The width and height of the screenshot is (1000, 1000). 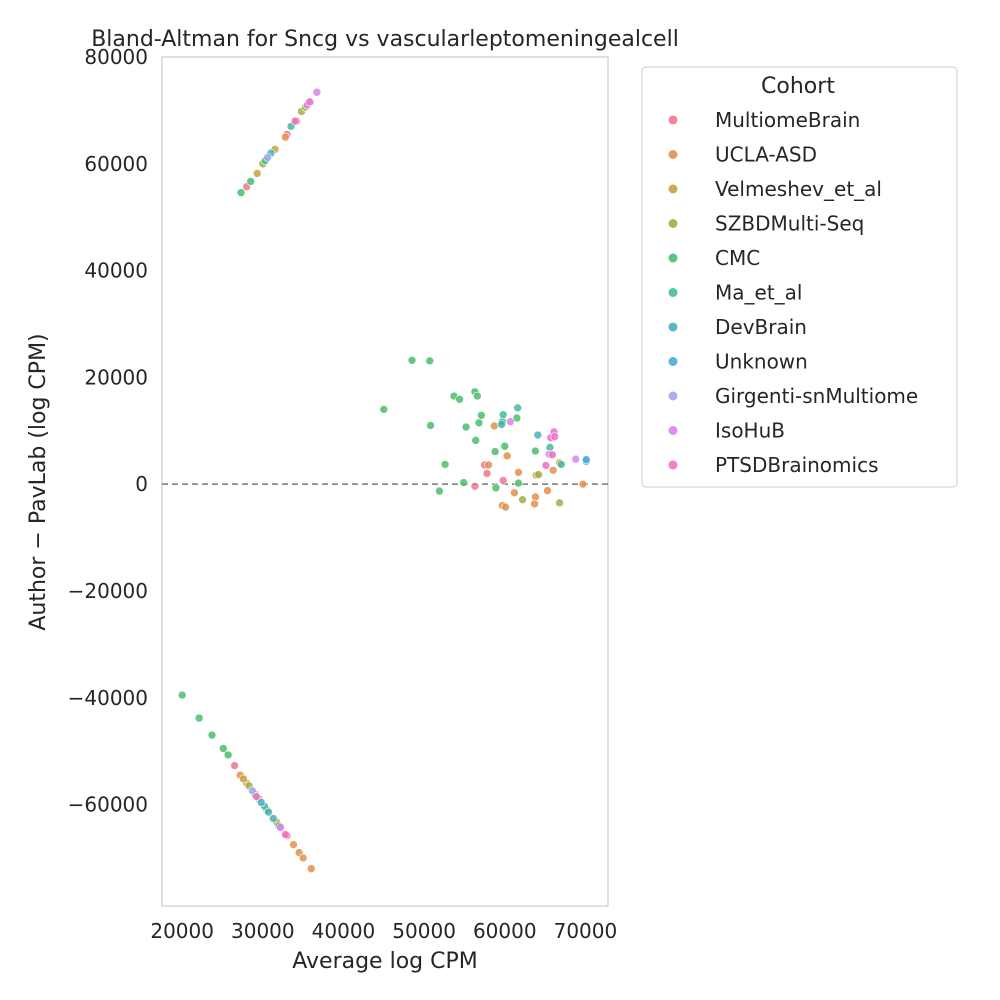 What do you see at coordinates (761, 362) in the screenshot?
I see `legend-label: Unknown` at bounding box center [761, 362].